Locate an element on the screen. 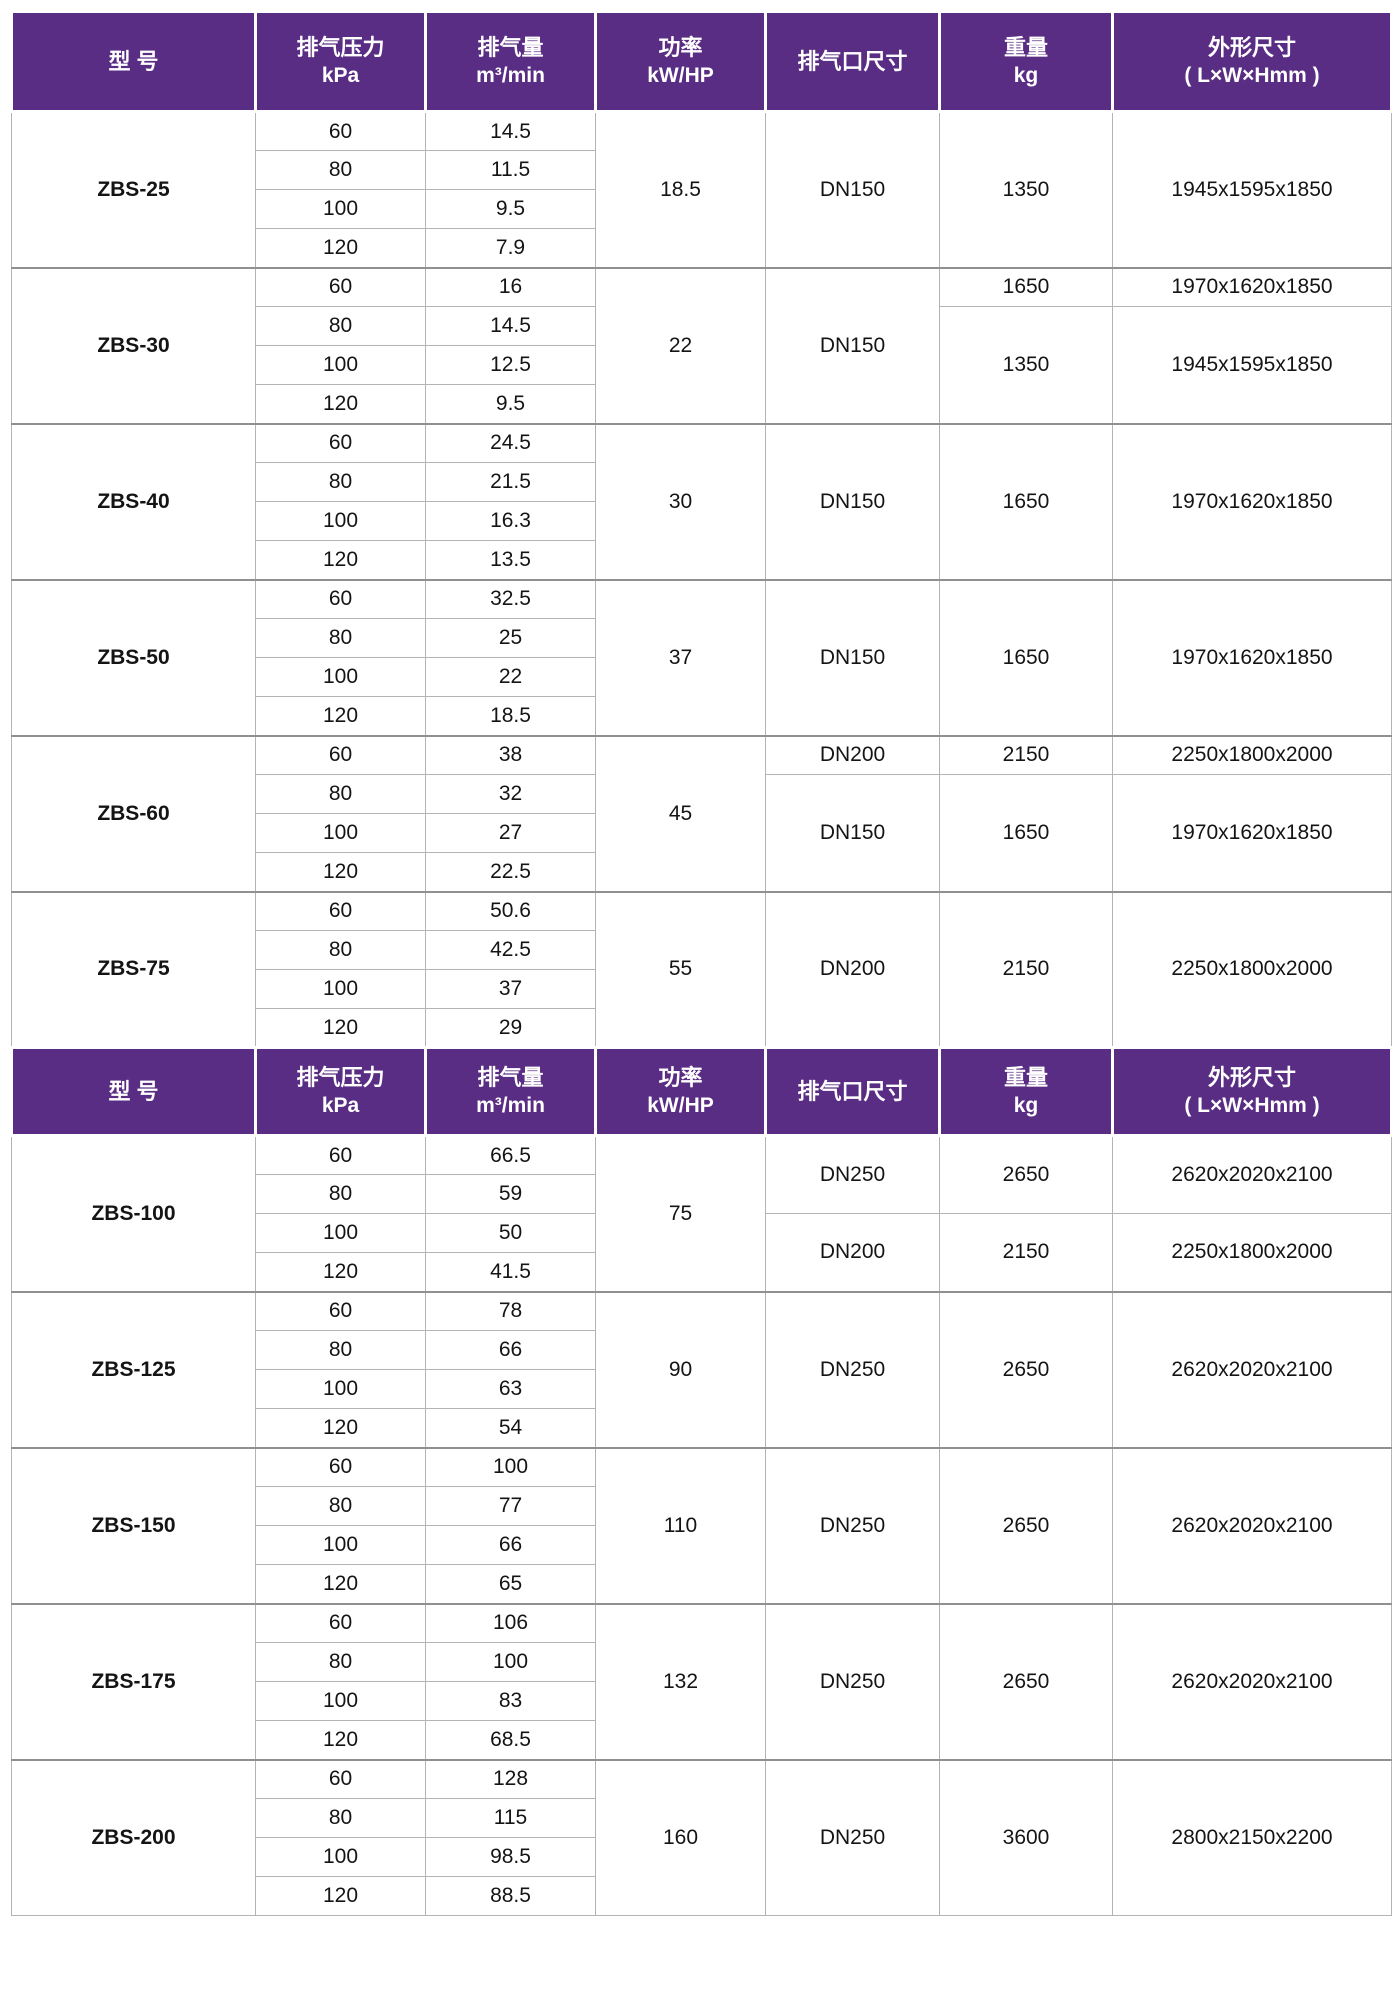  table-row: 120 65 is located at coordinates (702, 1584).